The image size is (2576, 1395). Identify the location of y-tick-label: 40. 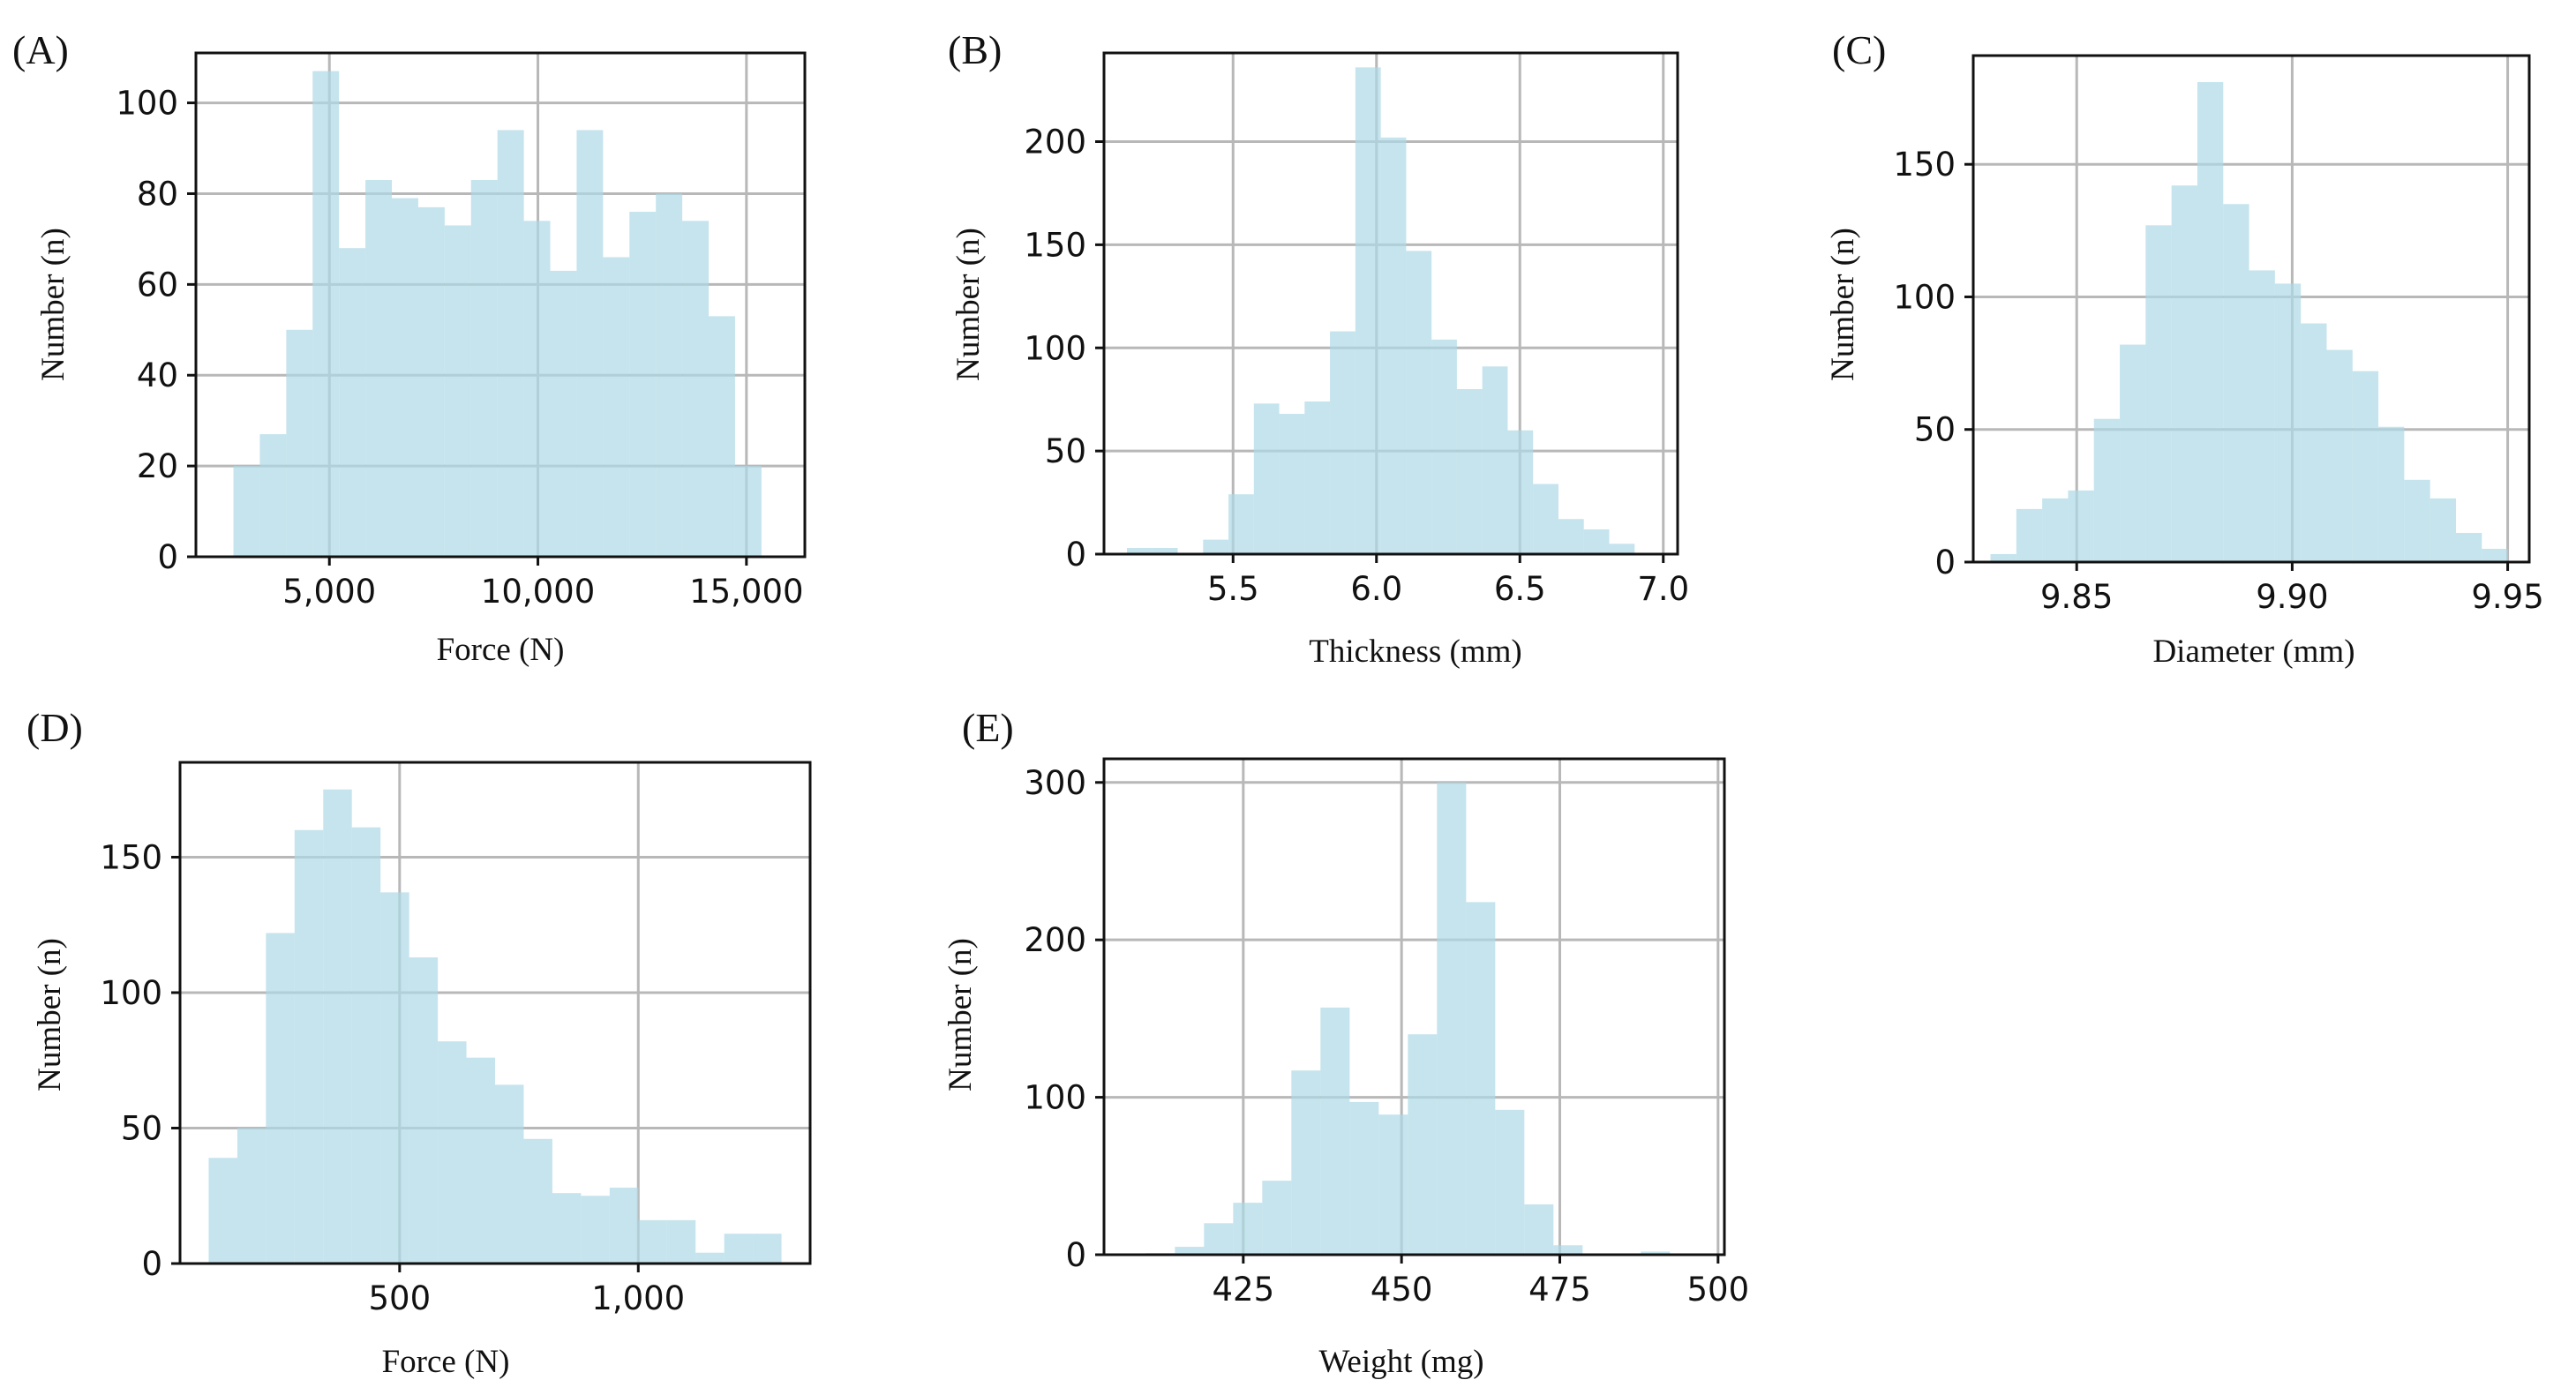
(157, 375).